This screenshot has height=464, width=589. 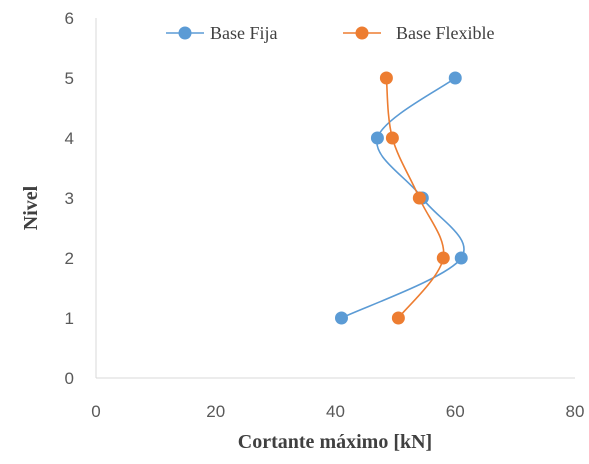 I want to click on x-tick-label: 40, so click(x=335, y=411).